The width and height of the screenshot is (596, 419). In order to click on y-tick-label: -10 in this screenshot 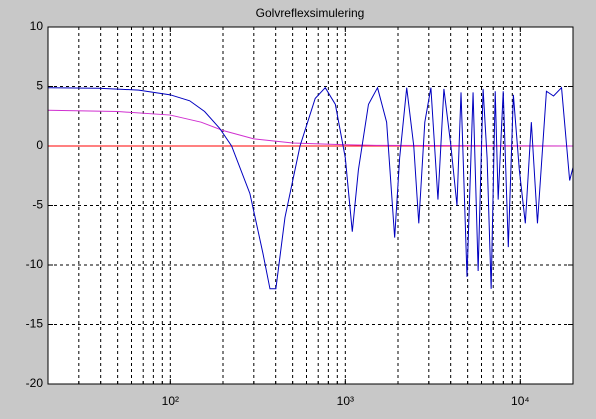, I will do `click(35, 264)`.